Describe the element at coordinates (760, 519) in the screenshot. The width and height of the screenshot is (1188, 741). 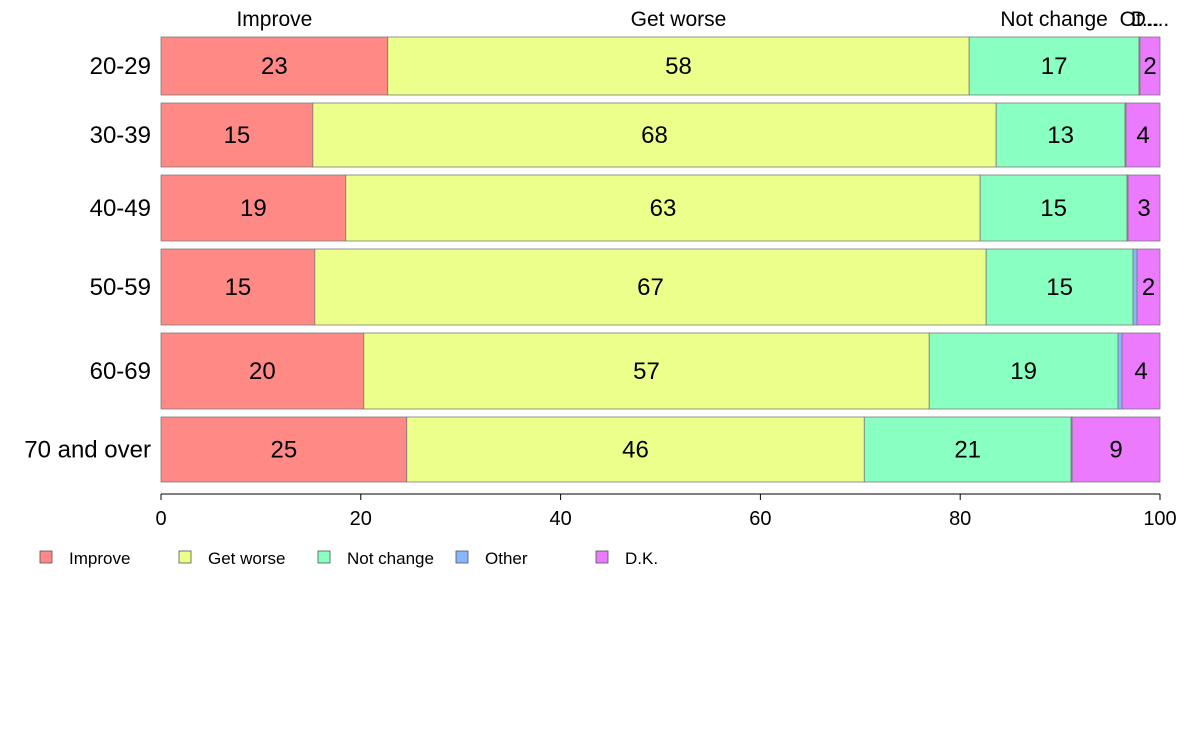
I see `x-tick-label: 60` at that location.